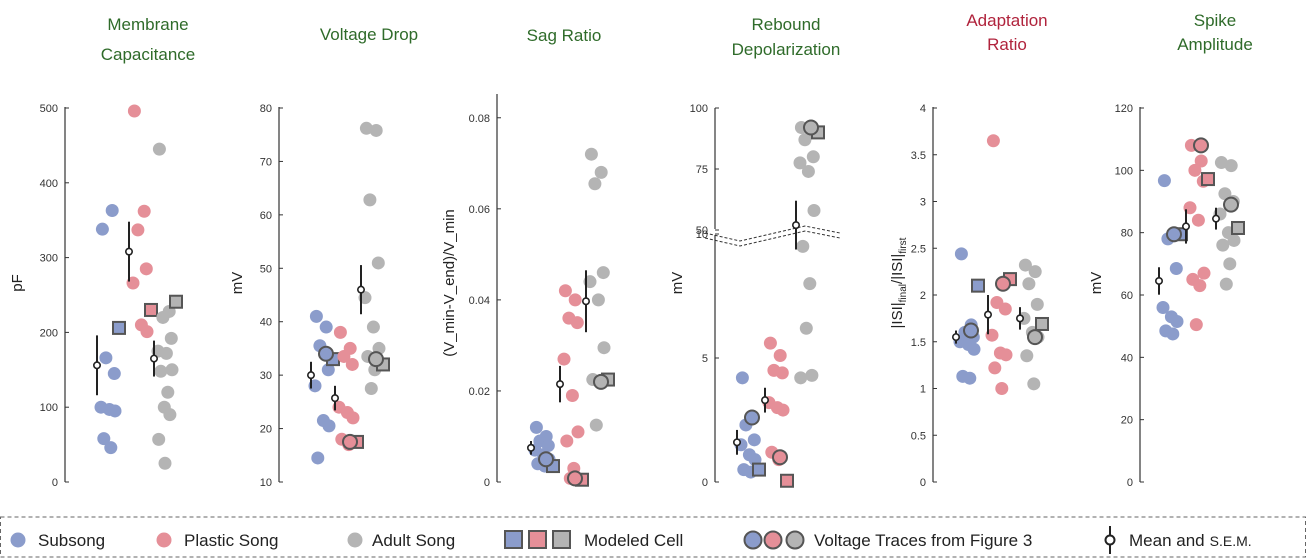 The image size is (1308, 558). Describe the element at coordinates (17, 283) in the screenshot. I see `y-axis-label-membrane-capacitance: pF` at that location.